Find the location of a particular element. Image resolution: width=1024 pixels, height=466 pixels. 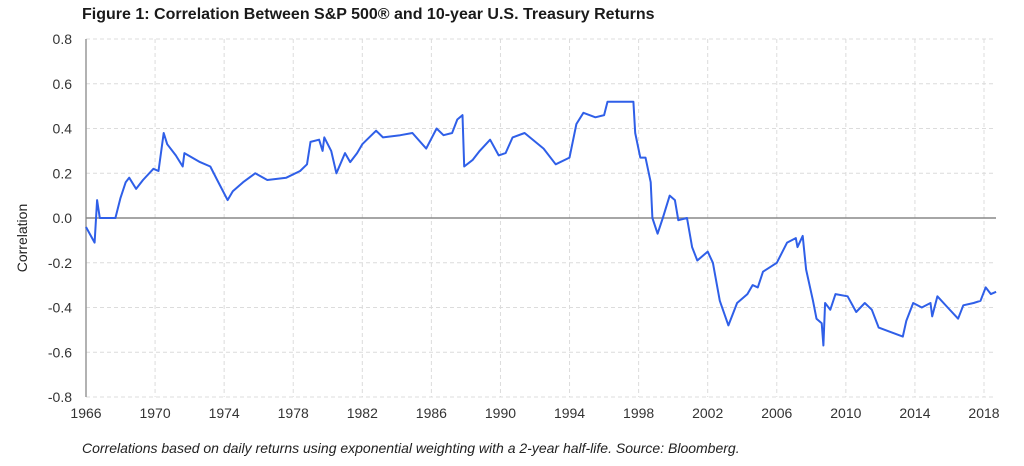

y-tick-label: 0.2 is located at coordinates (63, 173).